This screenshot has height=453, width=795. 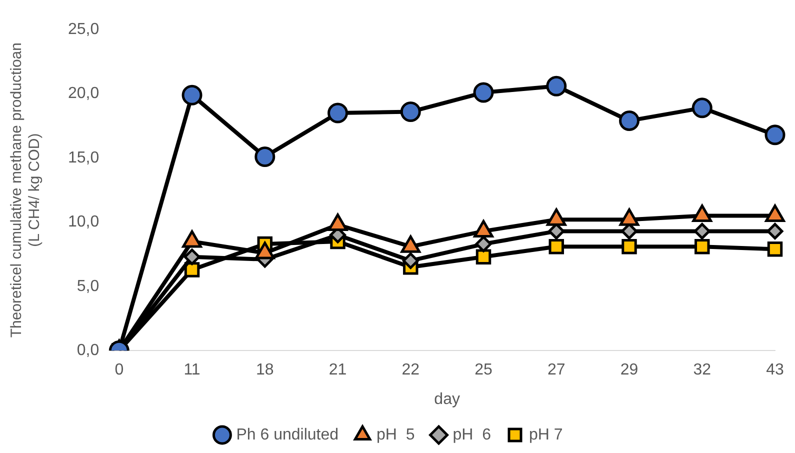 I want to click on x-tick-label: 22, so click(x=411, y=370).